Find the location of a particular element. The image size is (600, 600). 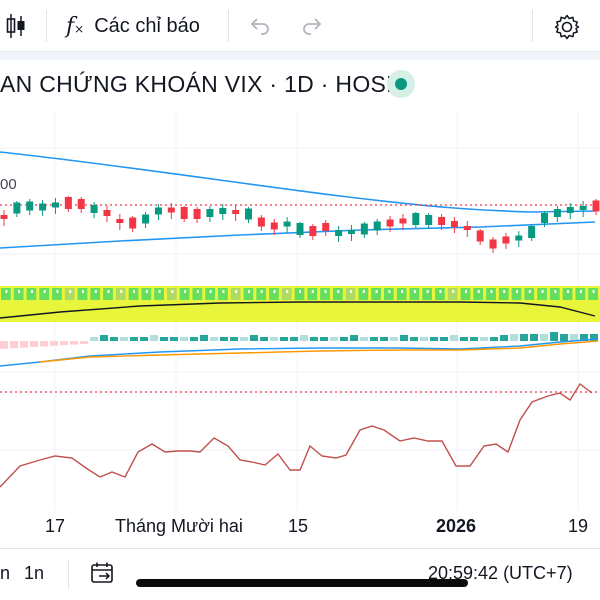

ma-line-upper is located at coordinates (298, 182).